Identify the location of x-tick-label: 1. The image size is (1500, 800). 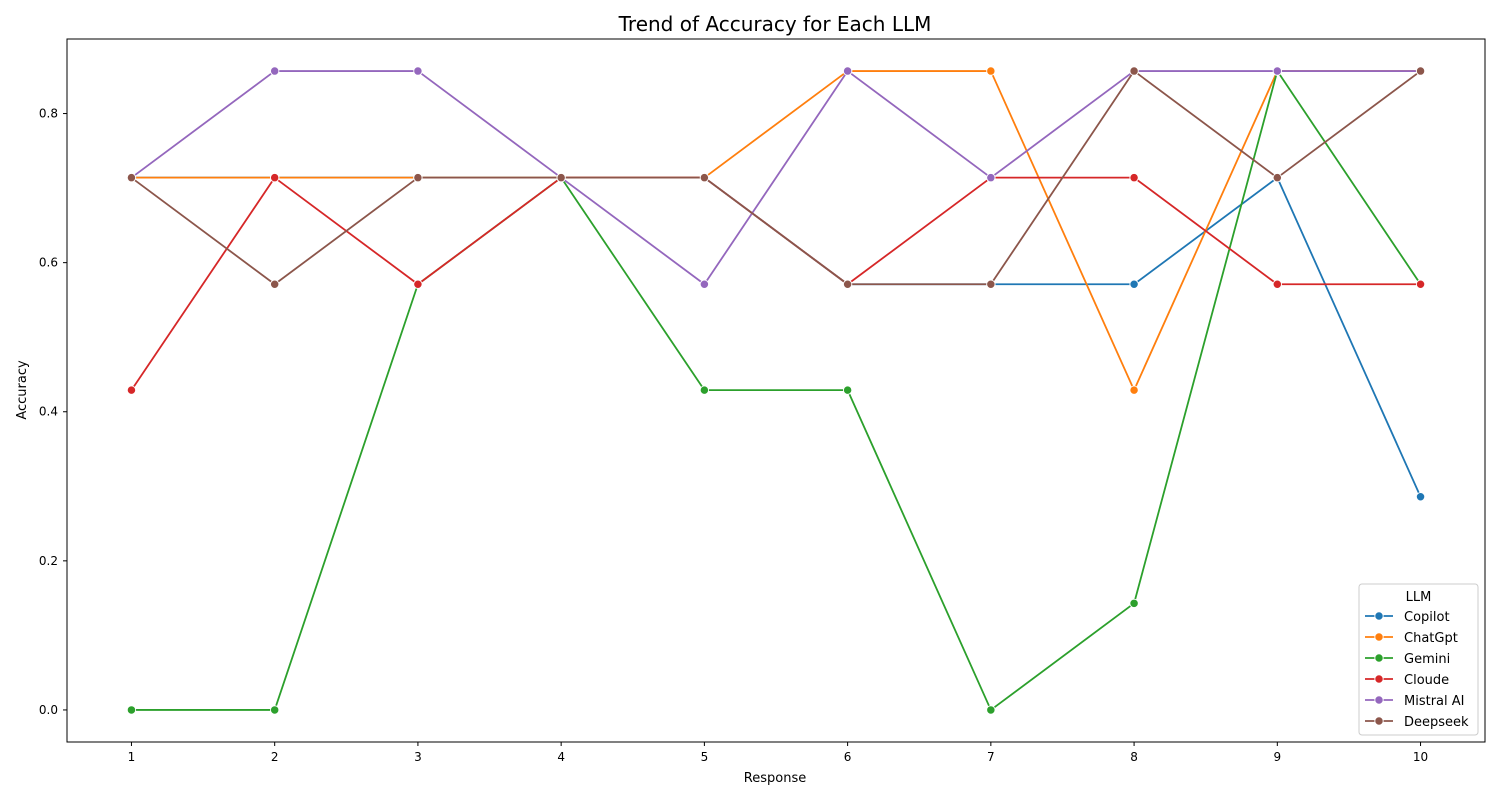
(132, 757).